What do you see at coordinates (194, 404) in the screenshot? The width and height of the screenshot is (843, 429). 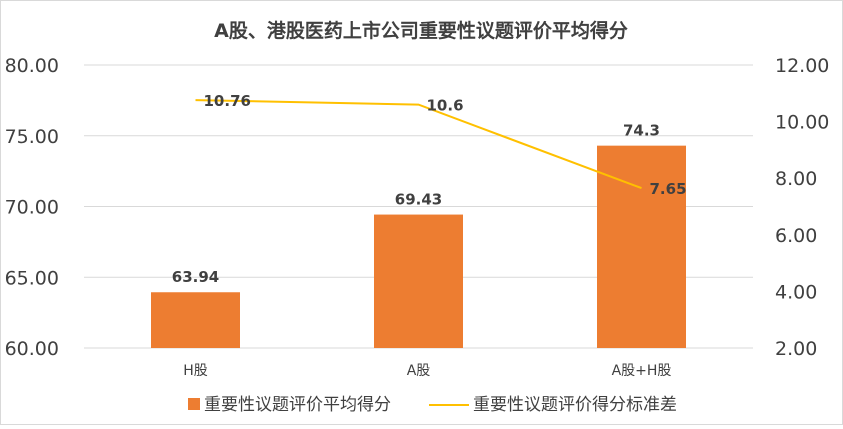 I see `legend-bar-swatch` at bounding box center [194, 404].